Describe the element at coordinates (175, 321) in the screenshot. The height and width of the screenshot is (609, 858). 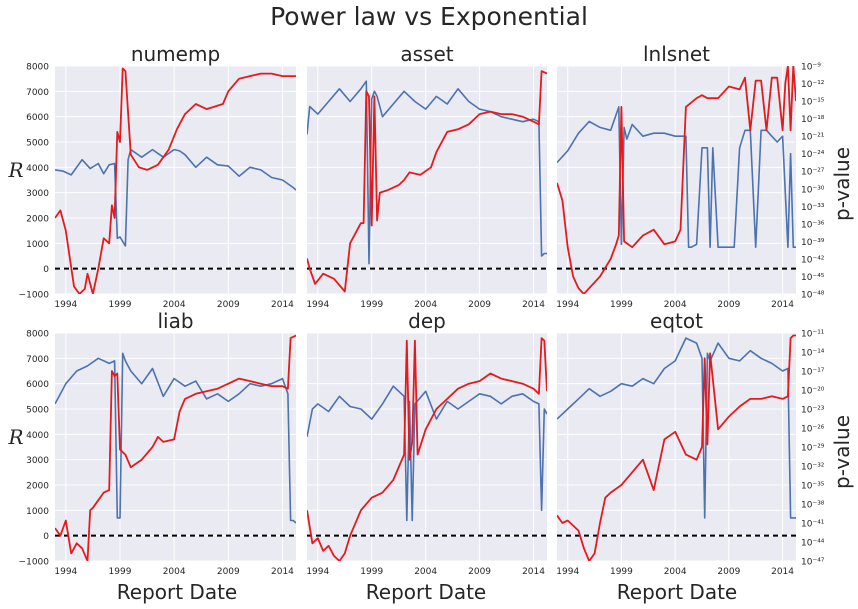
I see `panel-title: liab` at that location.